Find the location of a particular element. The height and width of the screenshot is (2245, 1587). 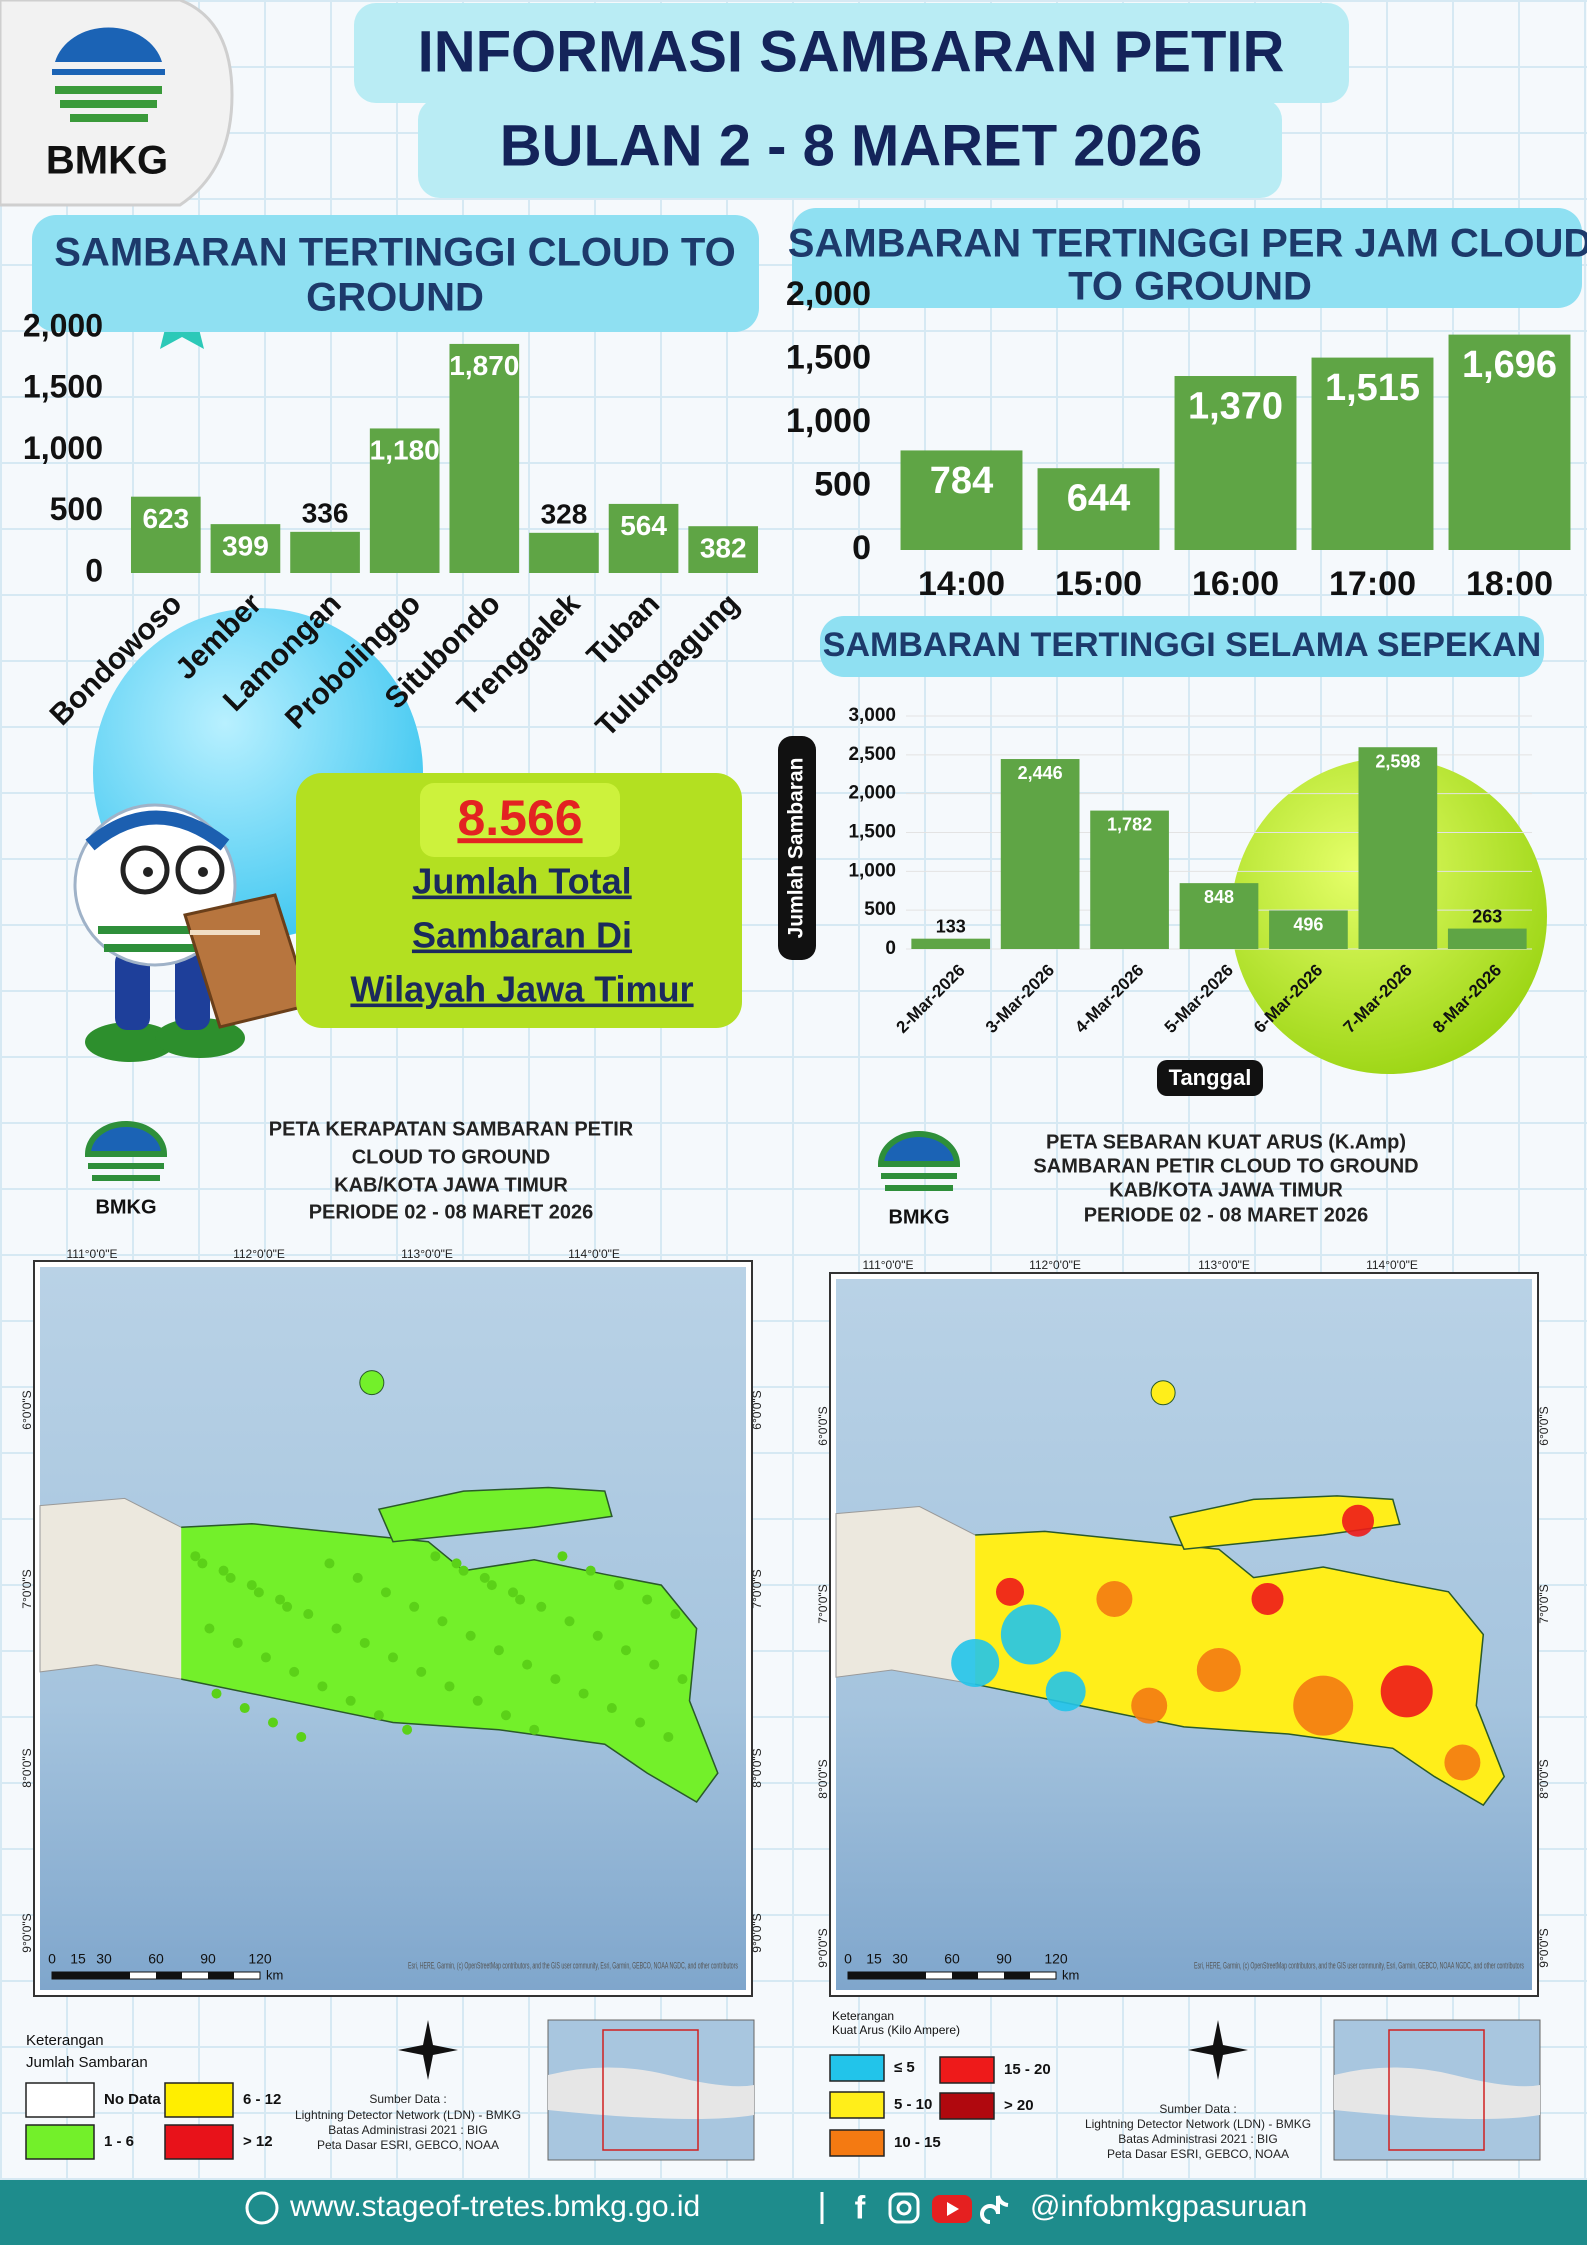

data-label: 336 is located at coordinates (325, 512).